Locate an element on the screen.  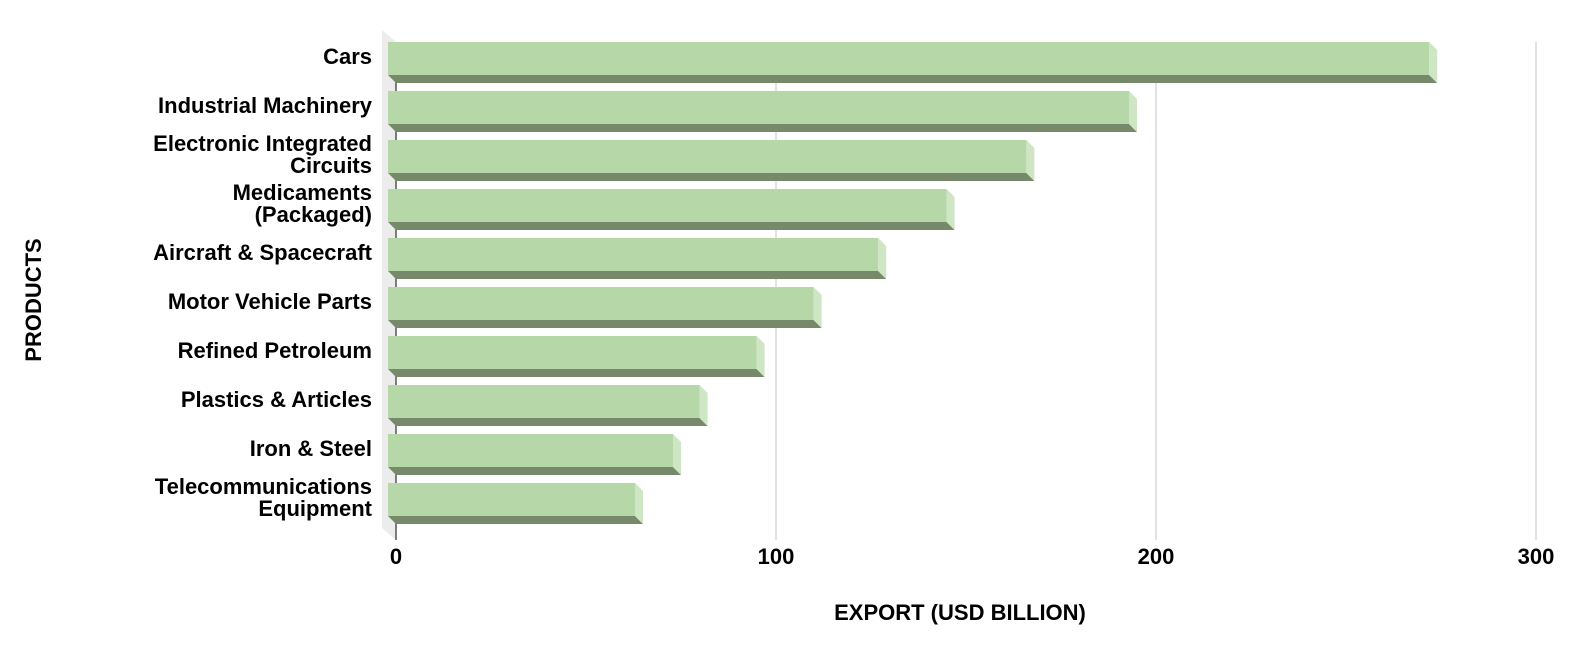
y-tick-label: Iron & Steel is located at coordinates (310, 448).